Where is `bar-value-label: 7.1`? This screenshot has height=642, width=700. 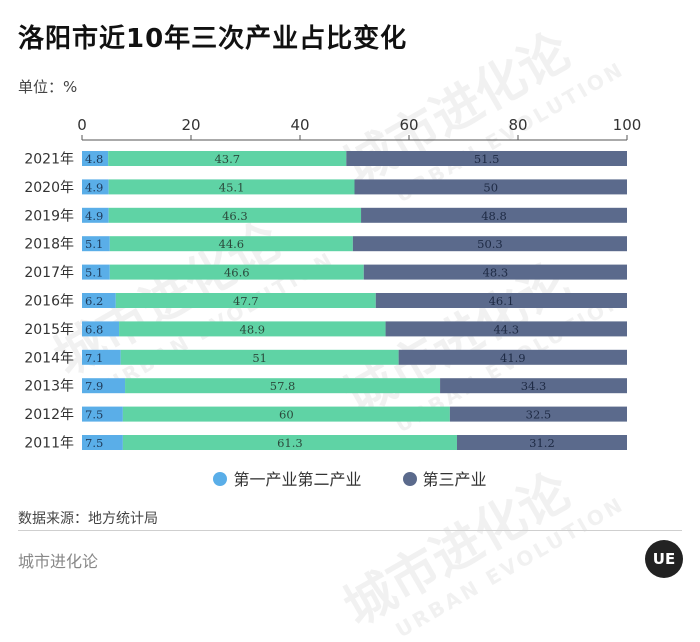 bar-value-label: 7.1 is located at coordinates (94, 358).